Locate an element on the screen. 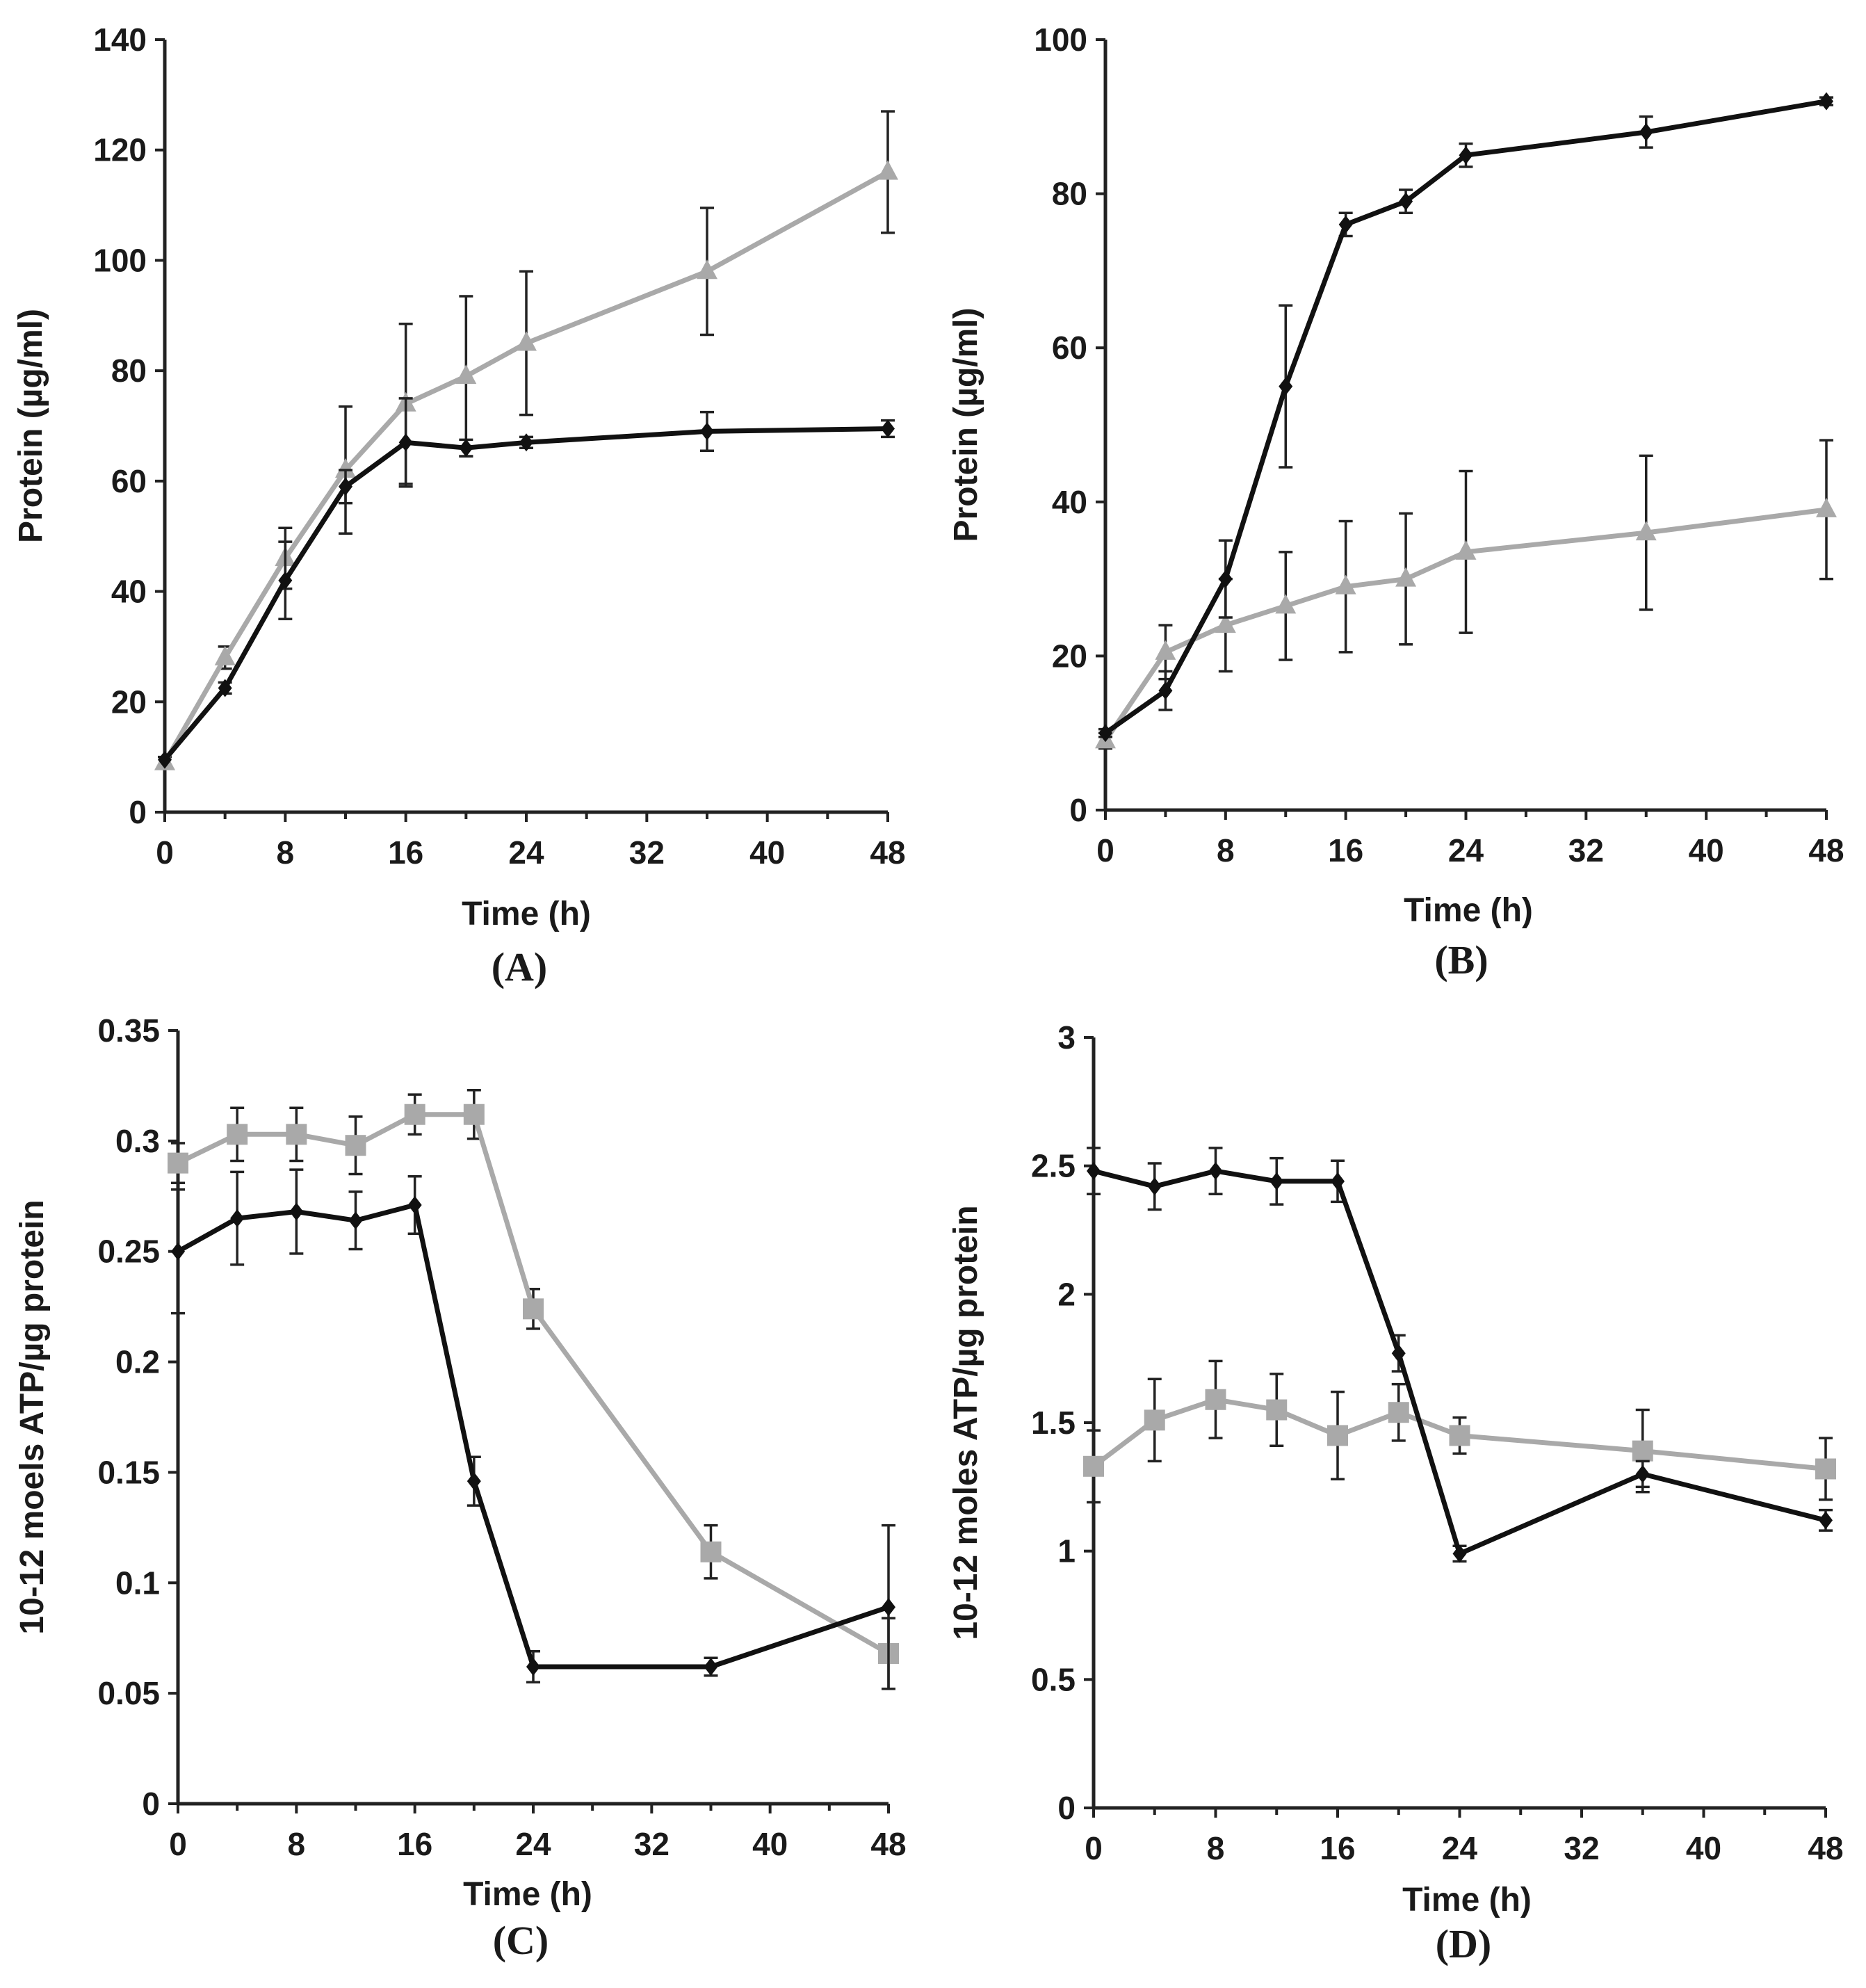 Image resolution: width=1866 pixels, height=1988 pixels. y-tick-label: 40 is located at coordinates (129, 592).